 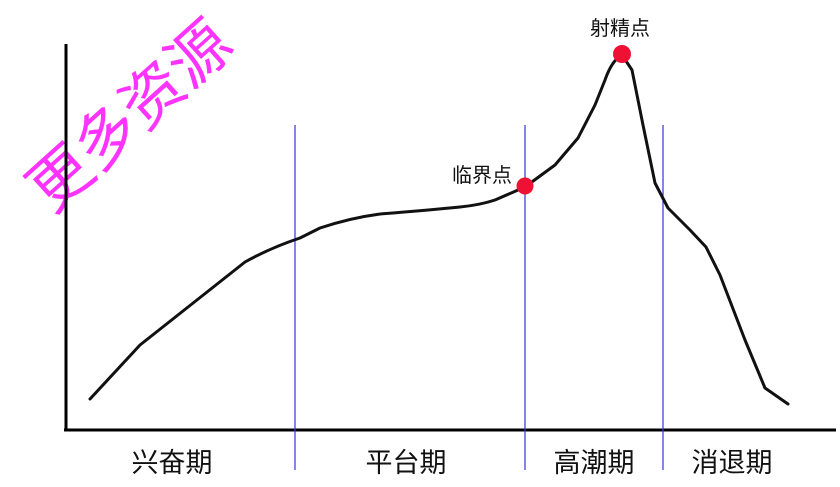 What do you see at coordinates (482, 175) in the screenshot?
I see `critical-point-label: 临界点` at bounding box center [482, 175].